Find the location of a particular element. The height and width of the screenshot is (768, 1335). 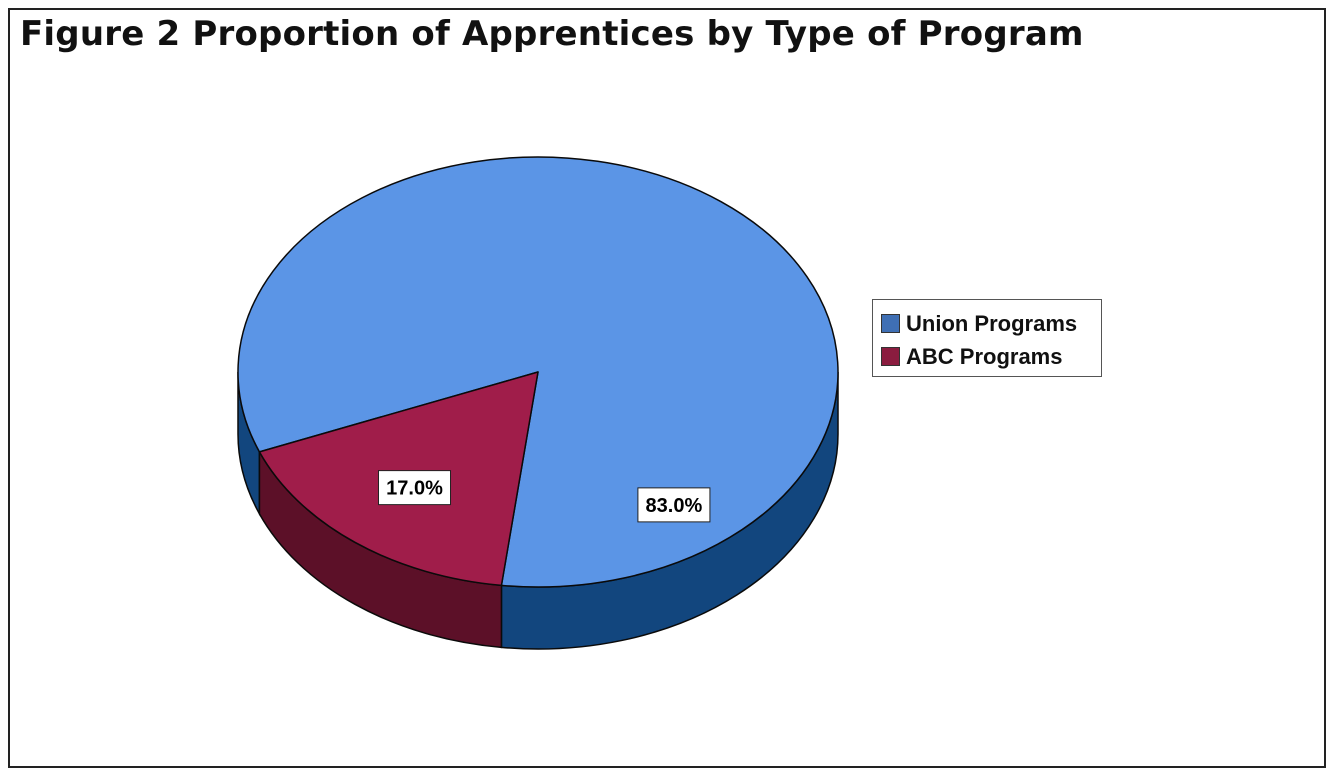

legend-item-union: Union Programs is located at coordinates (991, 323).